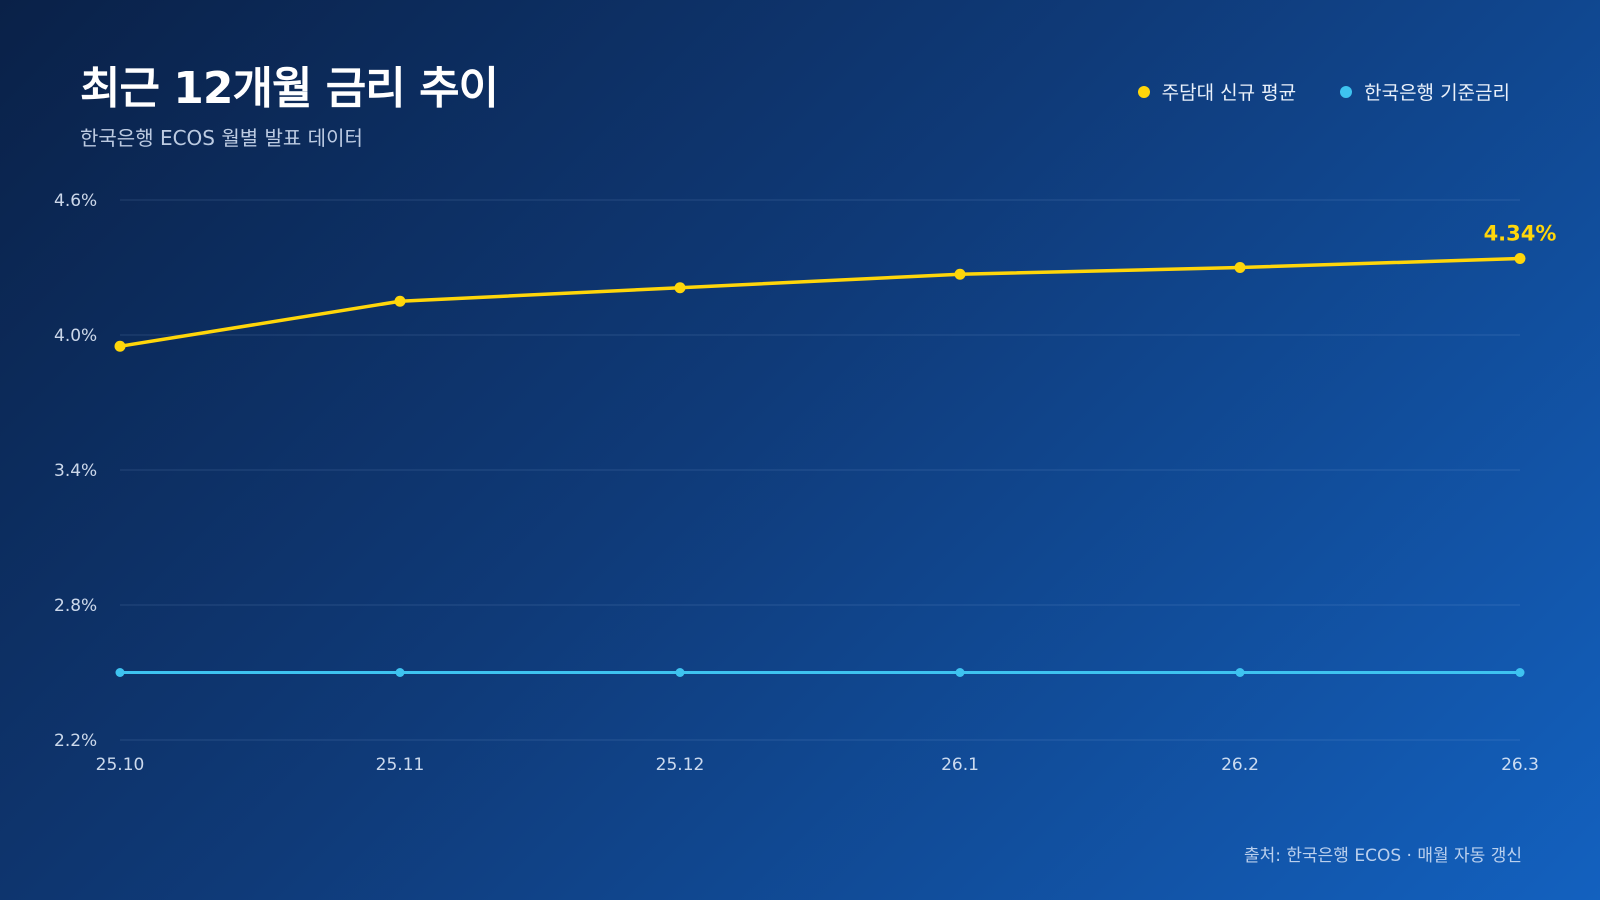  I want to click on y-tick-label: 3.4%, so click(75, 471).